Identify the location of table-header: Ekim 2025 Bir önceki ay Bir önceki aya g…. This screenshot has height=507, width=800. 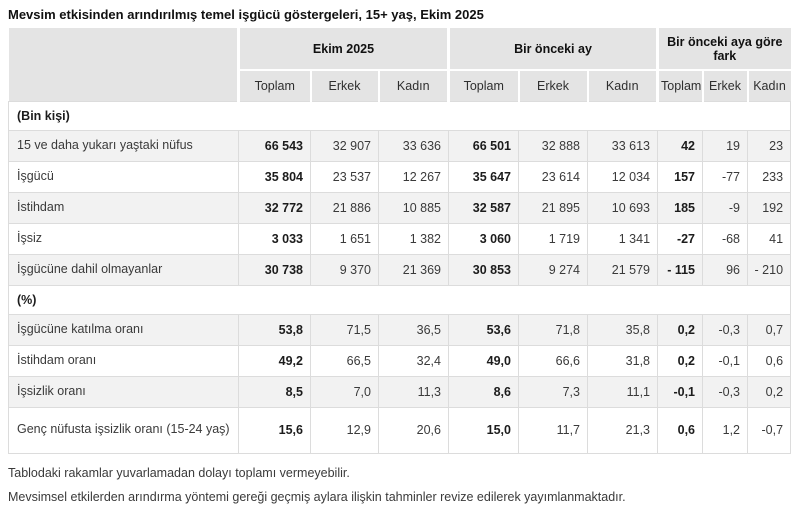
(399, 64).